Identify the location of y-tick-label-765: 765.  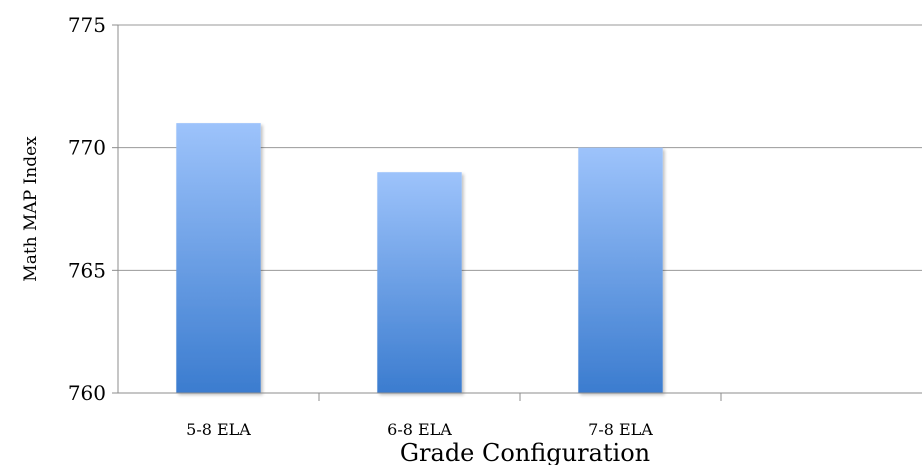
(87, 270).